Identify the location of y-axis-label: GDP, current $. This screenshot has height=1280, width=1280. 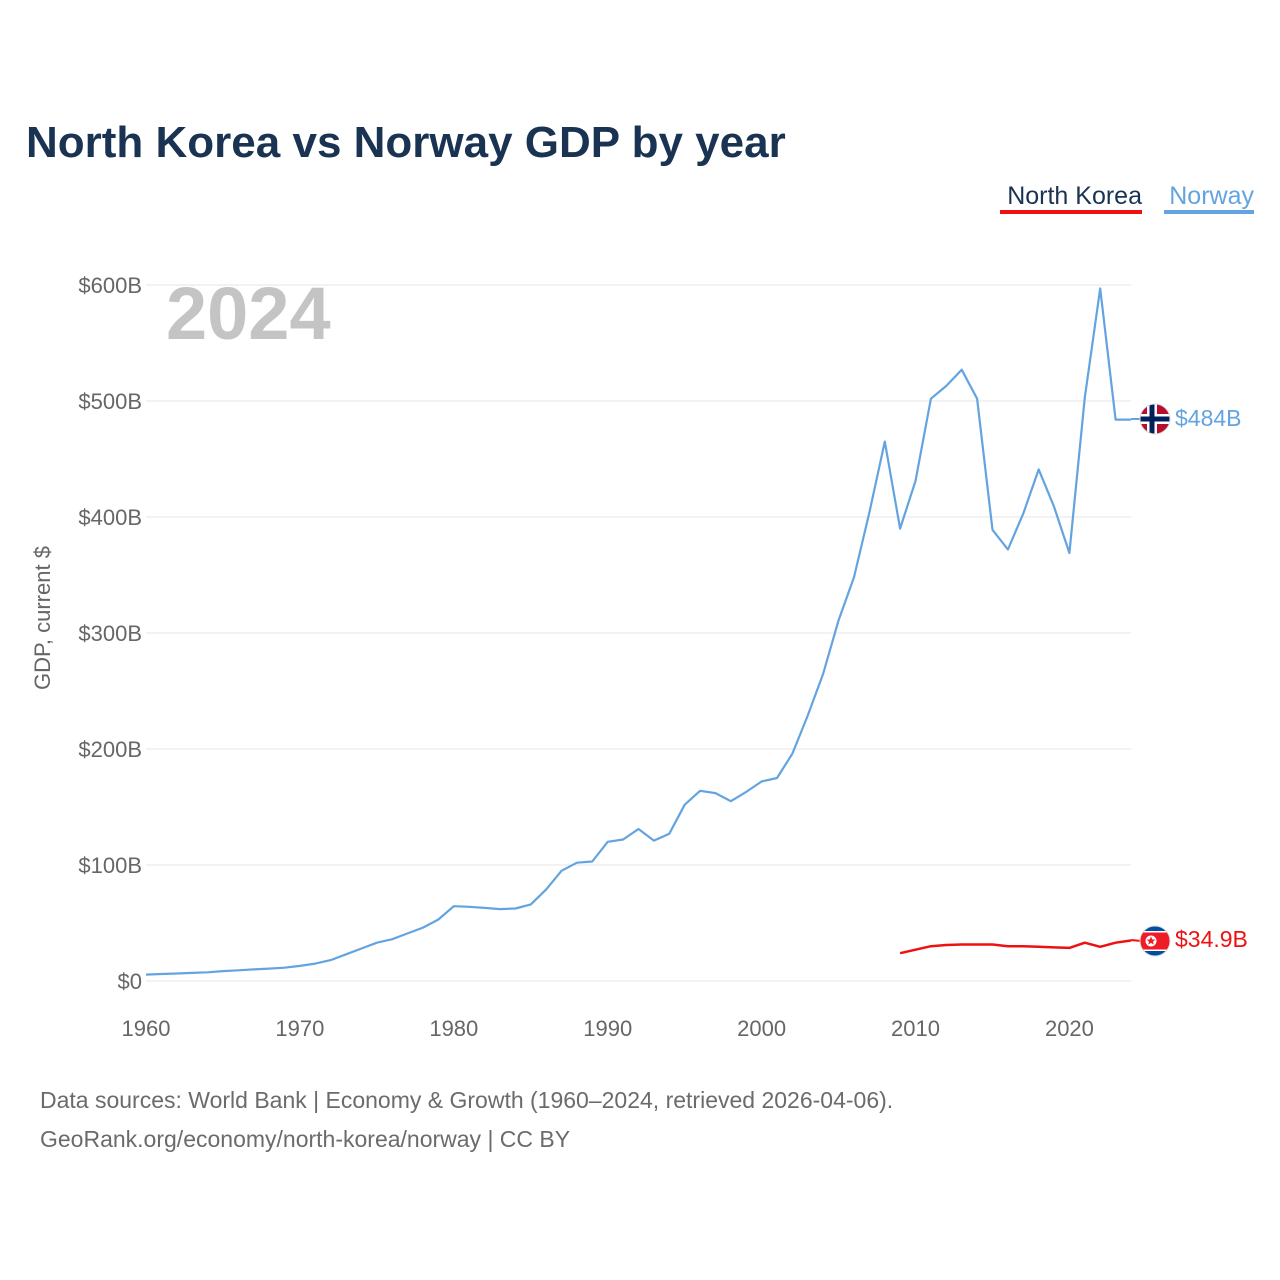
(42, 618).